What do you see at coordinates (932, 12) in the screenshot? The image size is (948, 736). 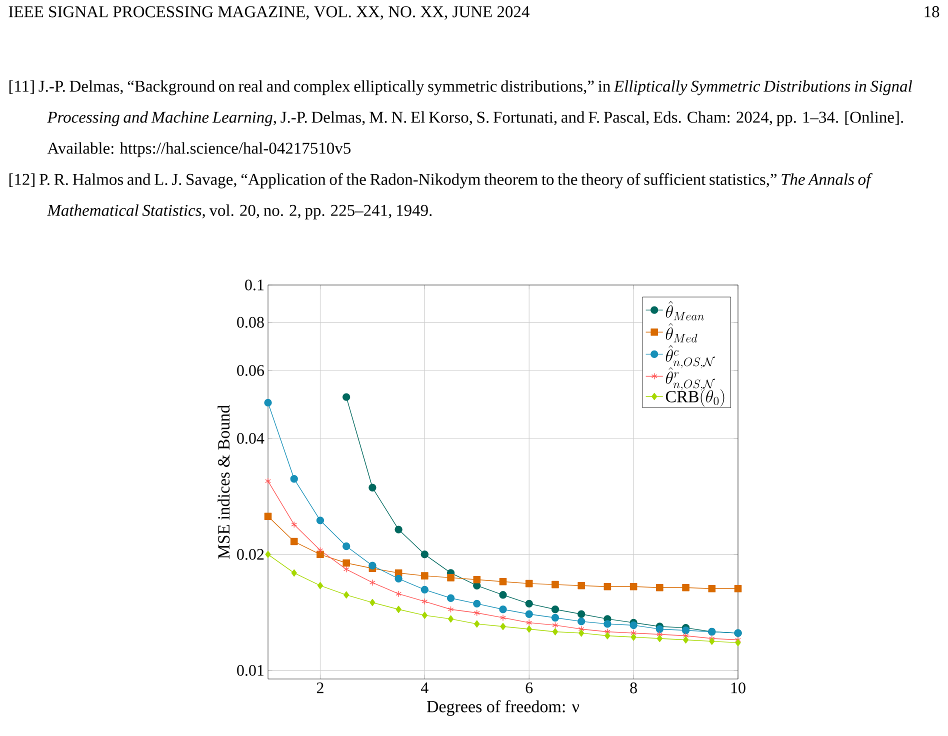 I see `text: 18` at bounding box center [932, 12].